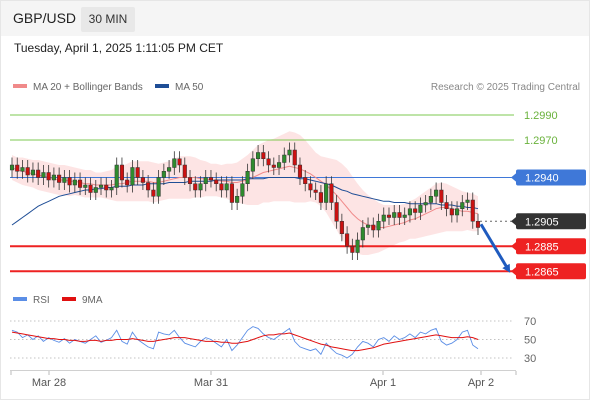 This screenshot has height=400, width=590. Describe the element at coordinates (542, 222) in the screenshot. I see `level-label-1.2905: 1.2905` at that location.